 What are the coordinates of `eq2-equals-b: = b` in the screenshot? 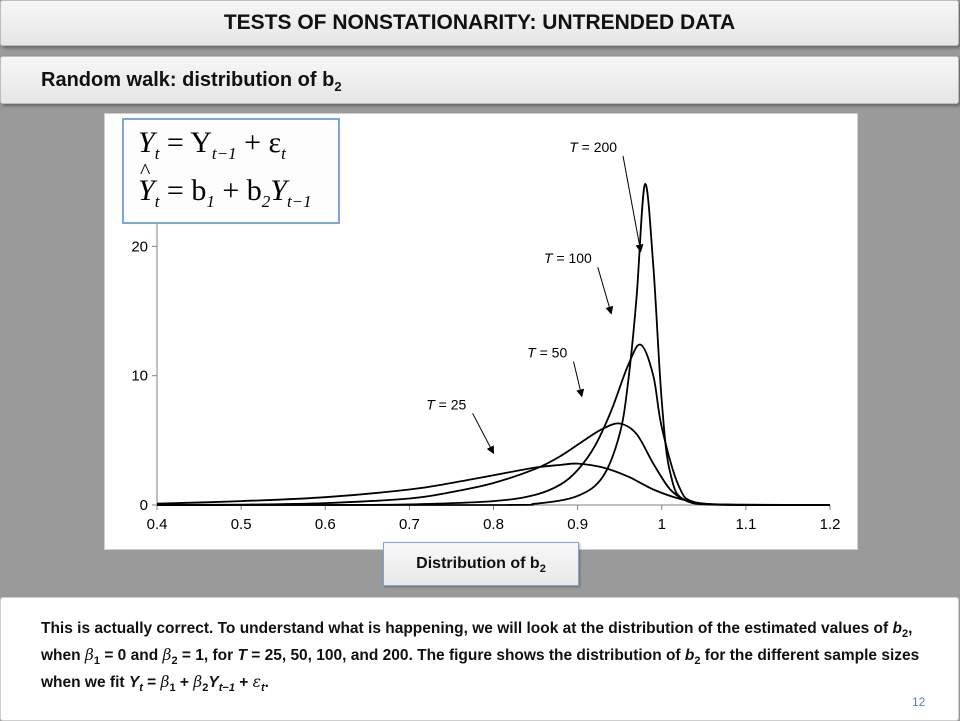 It's located at (186, 190).